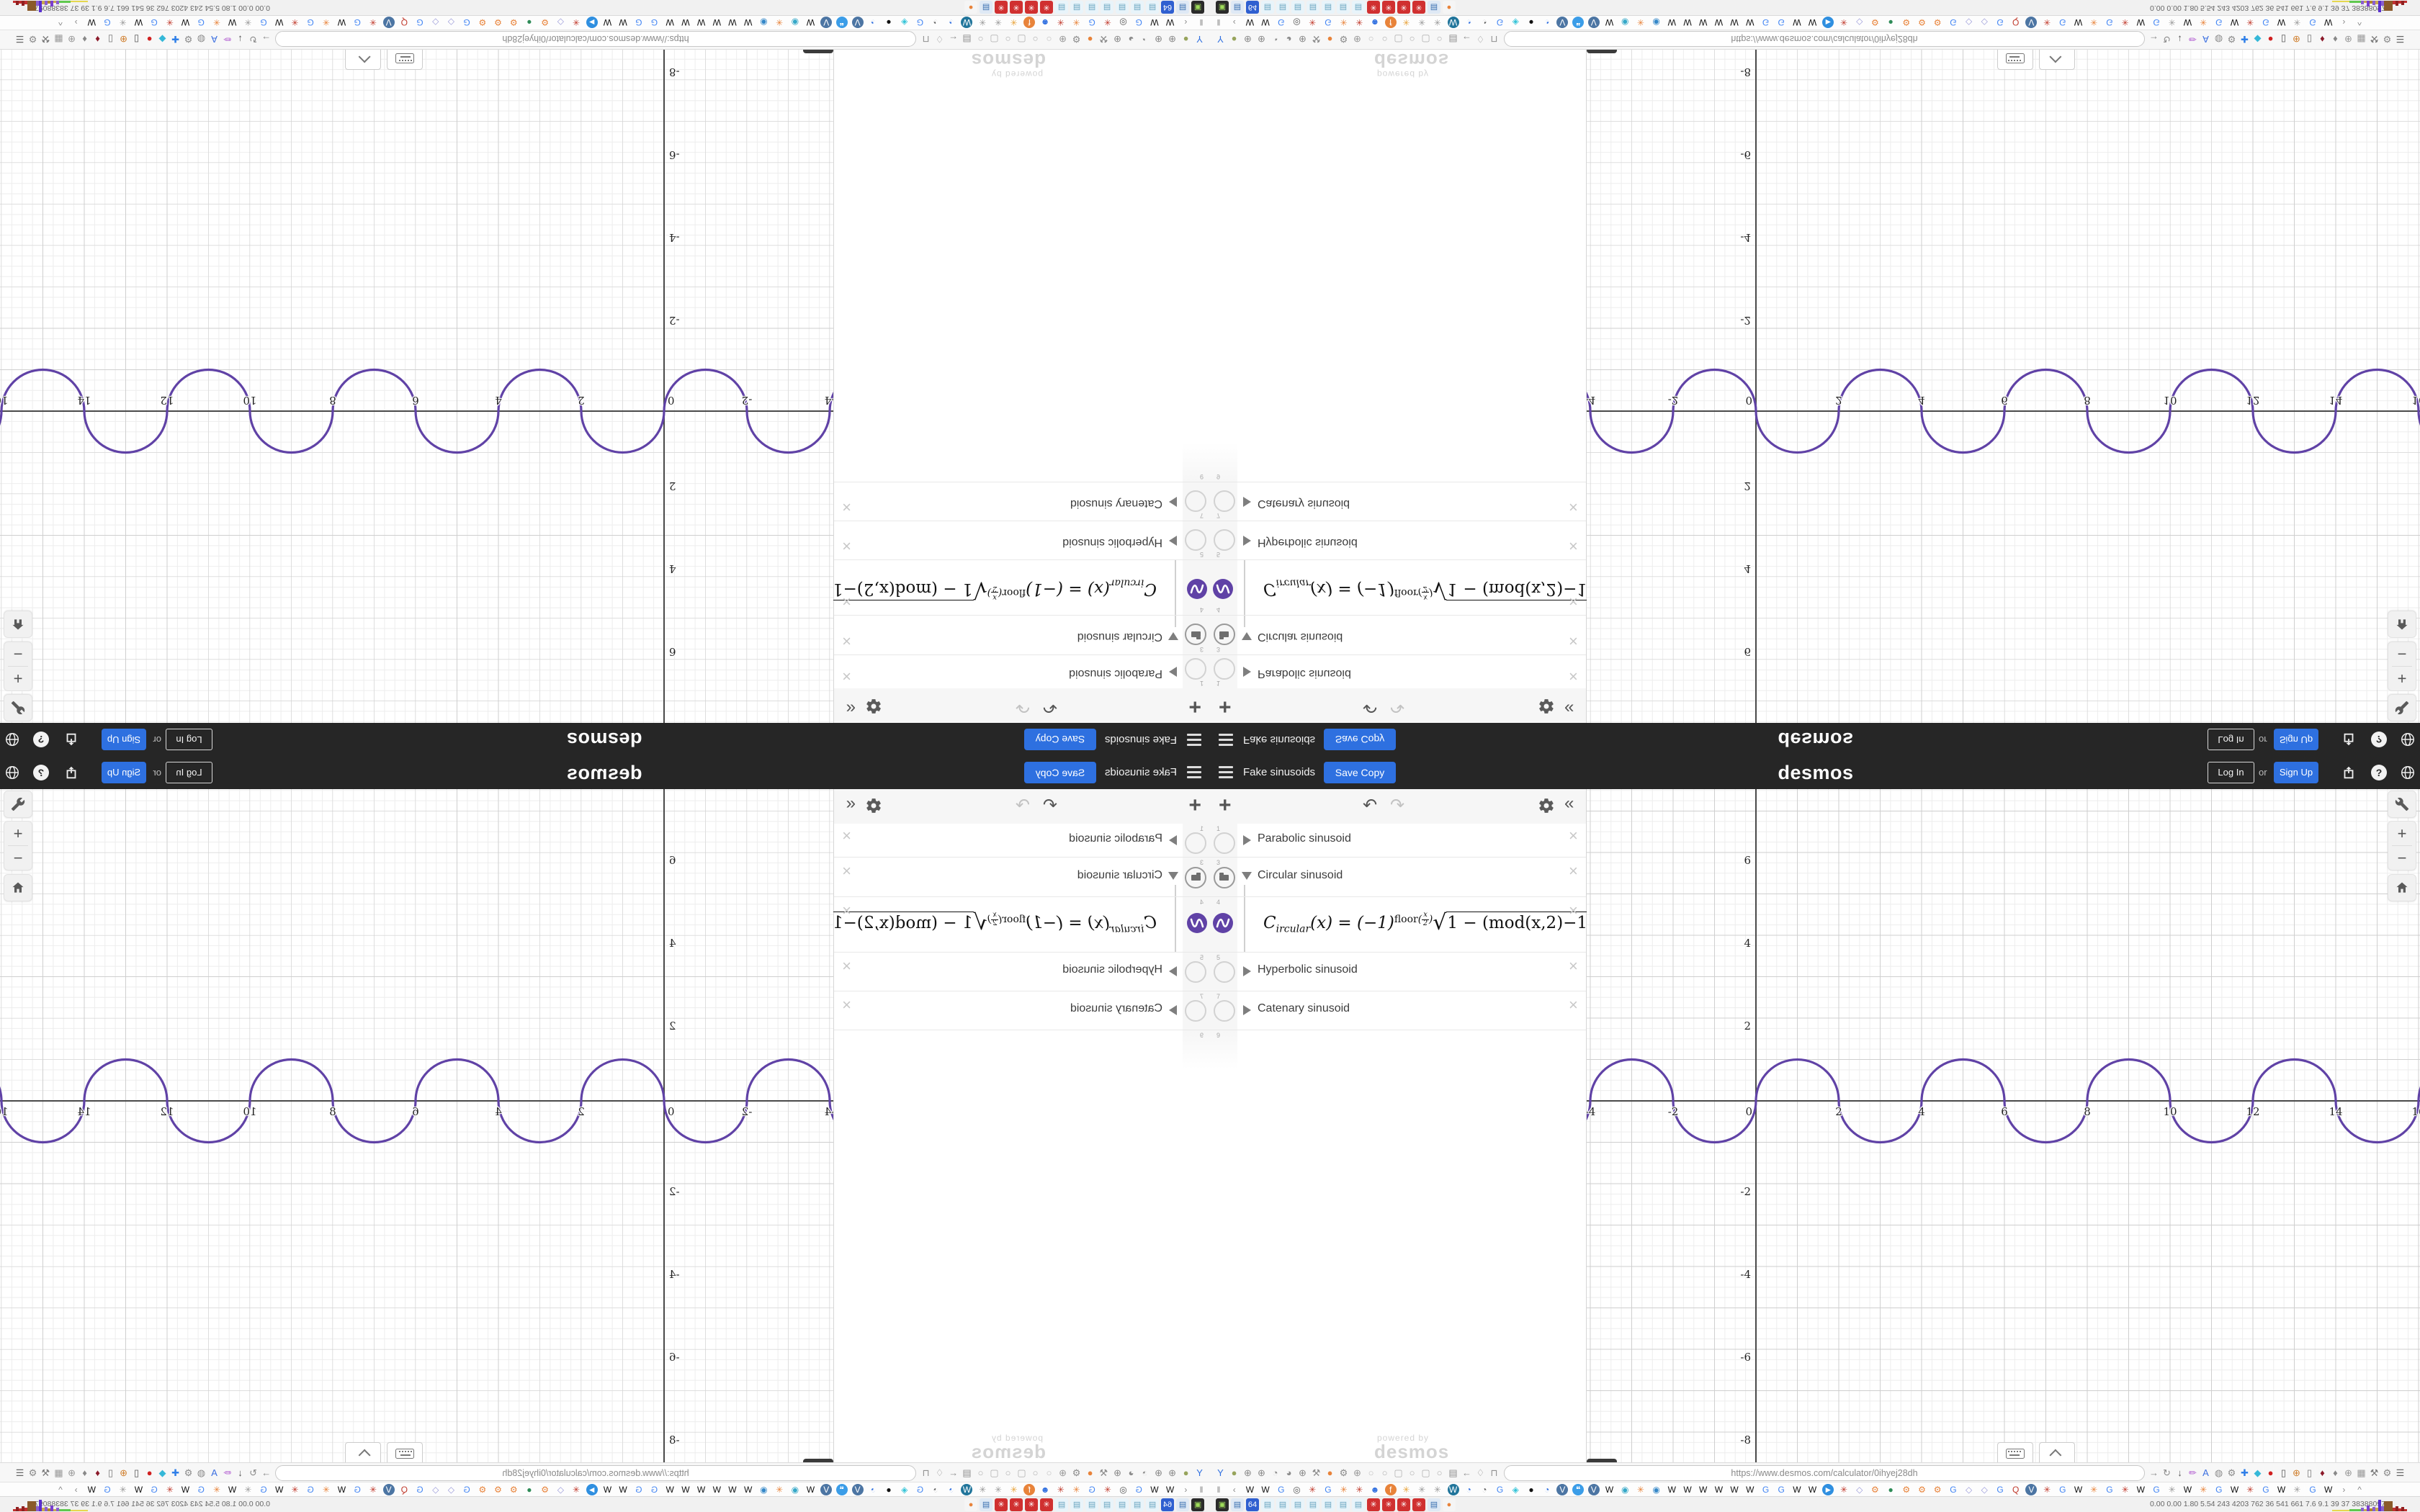 The image size is (2420, 1512). Describe the element at coordinates (1248, 1472) in the screenshot. I see `browser-toolbar-icon: ⊕` at that location.